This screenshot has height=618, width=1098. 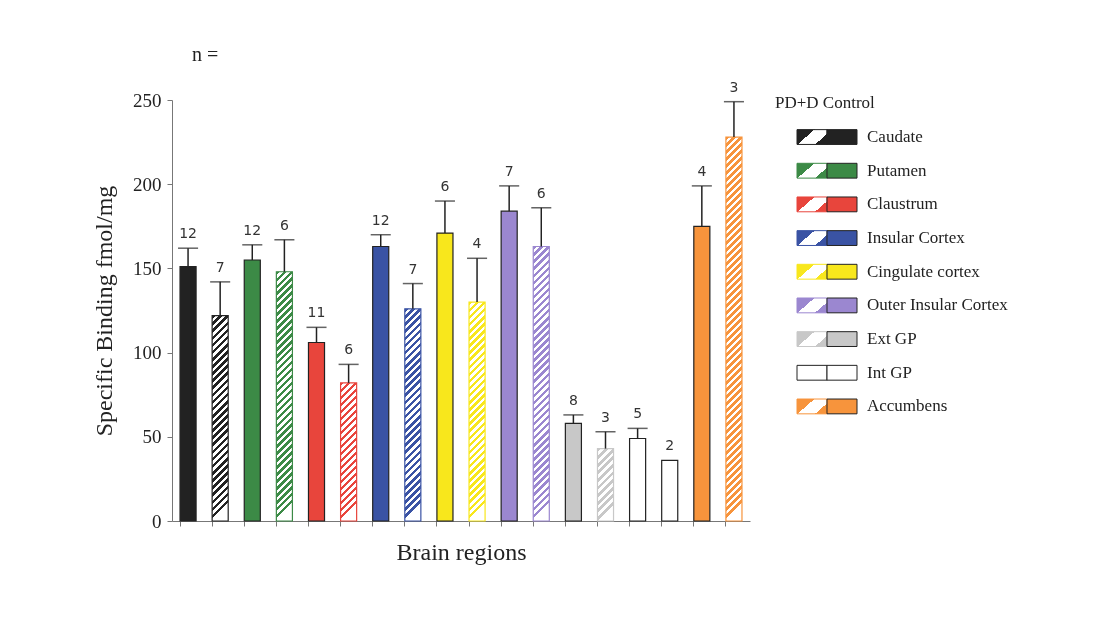 What do you see at coordinates (461, 552) in the screenshot?
I see `x-axis-title: Brain regions` at bounding box center [461, 552].